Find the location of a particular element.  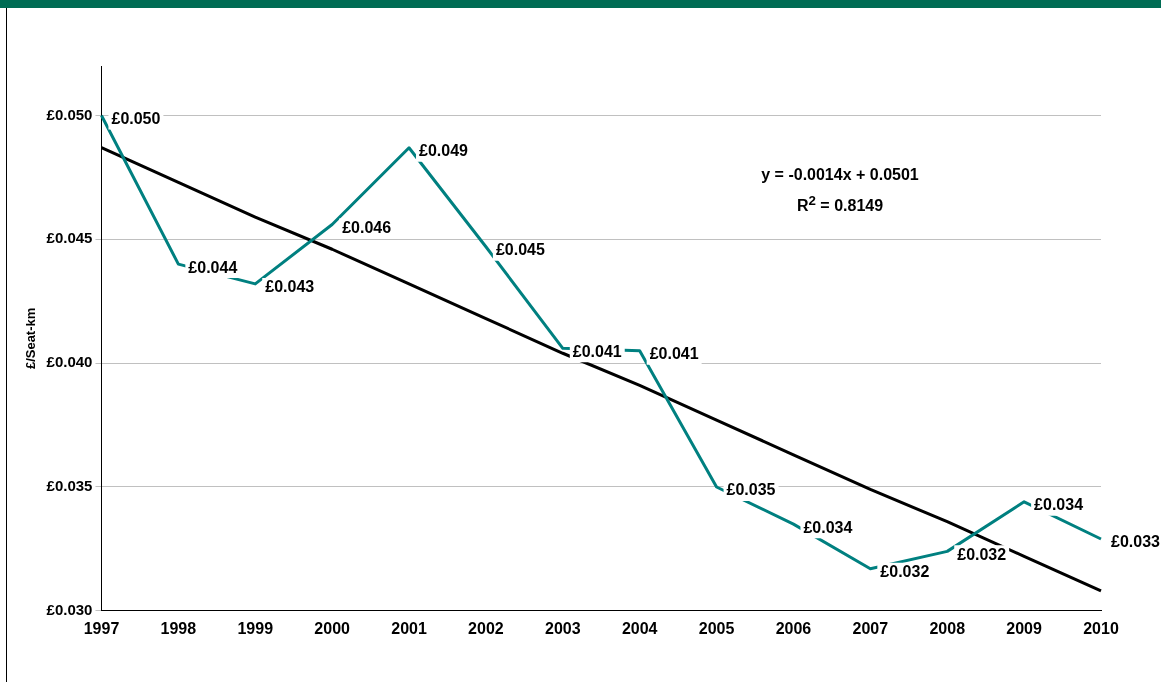

y-tick-label: £0.035 is located at coordinates (69, 486).